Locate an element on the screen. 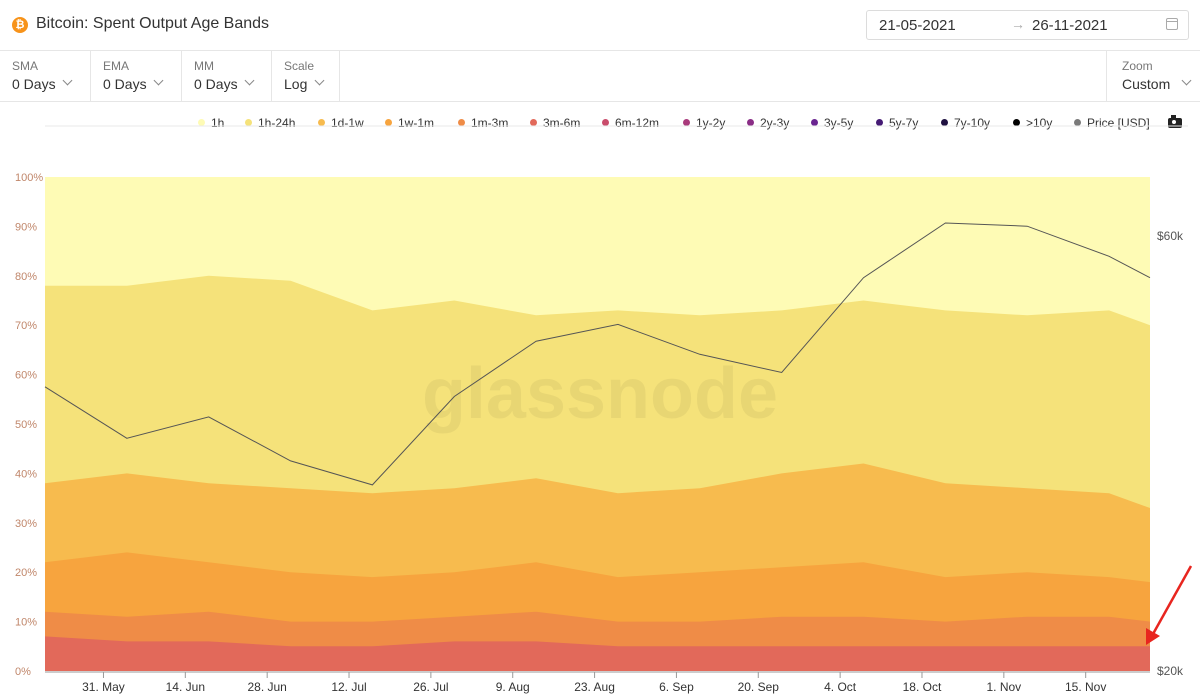  legend-item: 3y-5y is located at coordinates (832, 123).